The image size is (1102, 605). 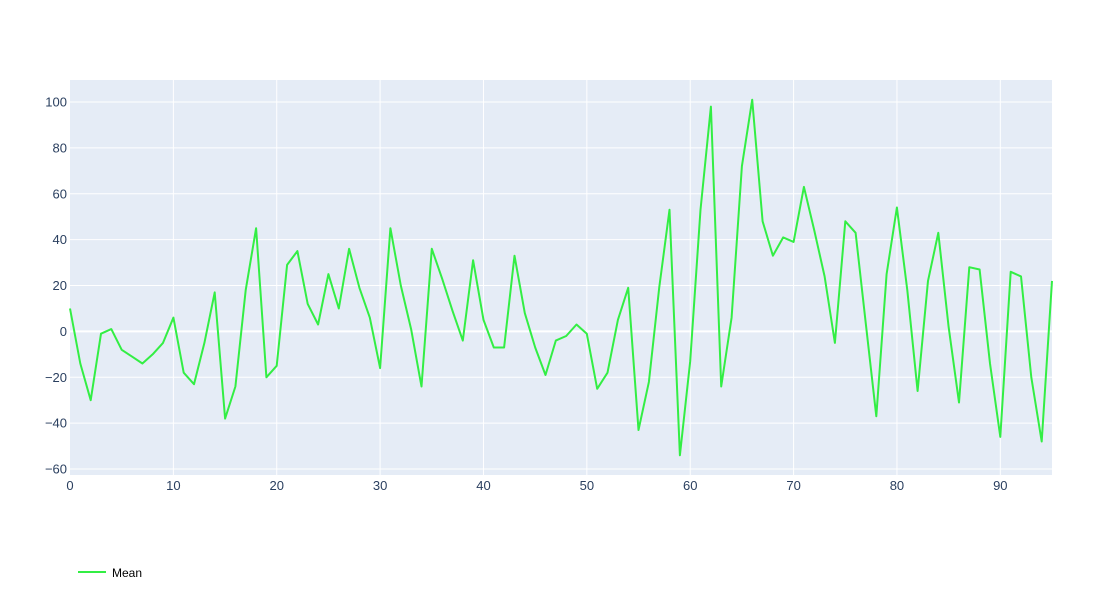 I want to click on y-tick-label: 100, so click(x=56, y=102).